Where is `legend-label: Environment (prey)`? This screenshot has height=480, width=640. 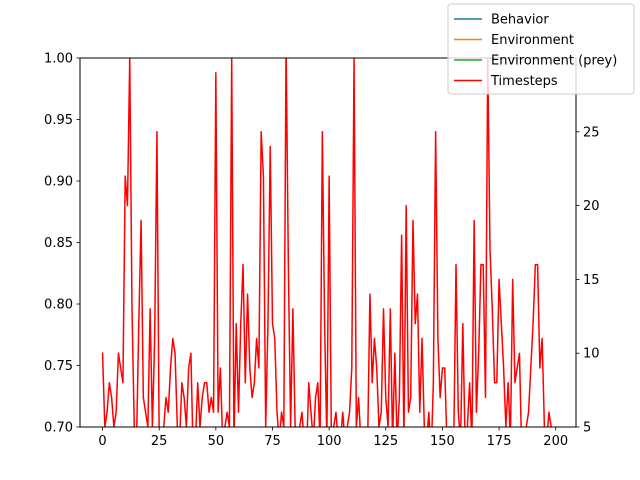 legend-label: Environment (prey) is located at coordinates (554, 61).